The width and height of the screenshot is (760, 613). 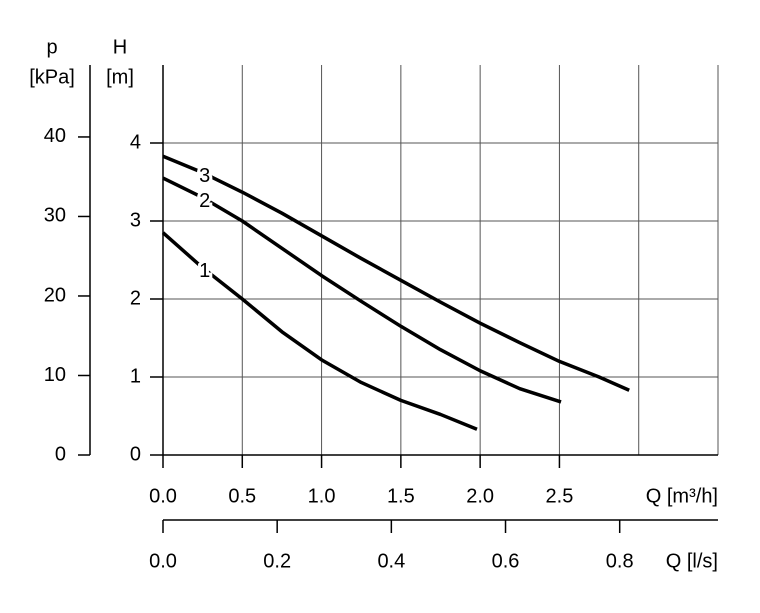 What do you see at coordinates (120, 47) in the screenshot?
I see `y-axis-symbol: H` at bounding box center [120, 47].